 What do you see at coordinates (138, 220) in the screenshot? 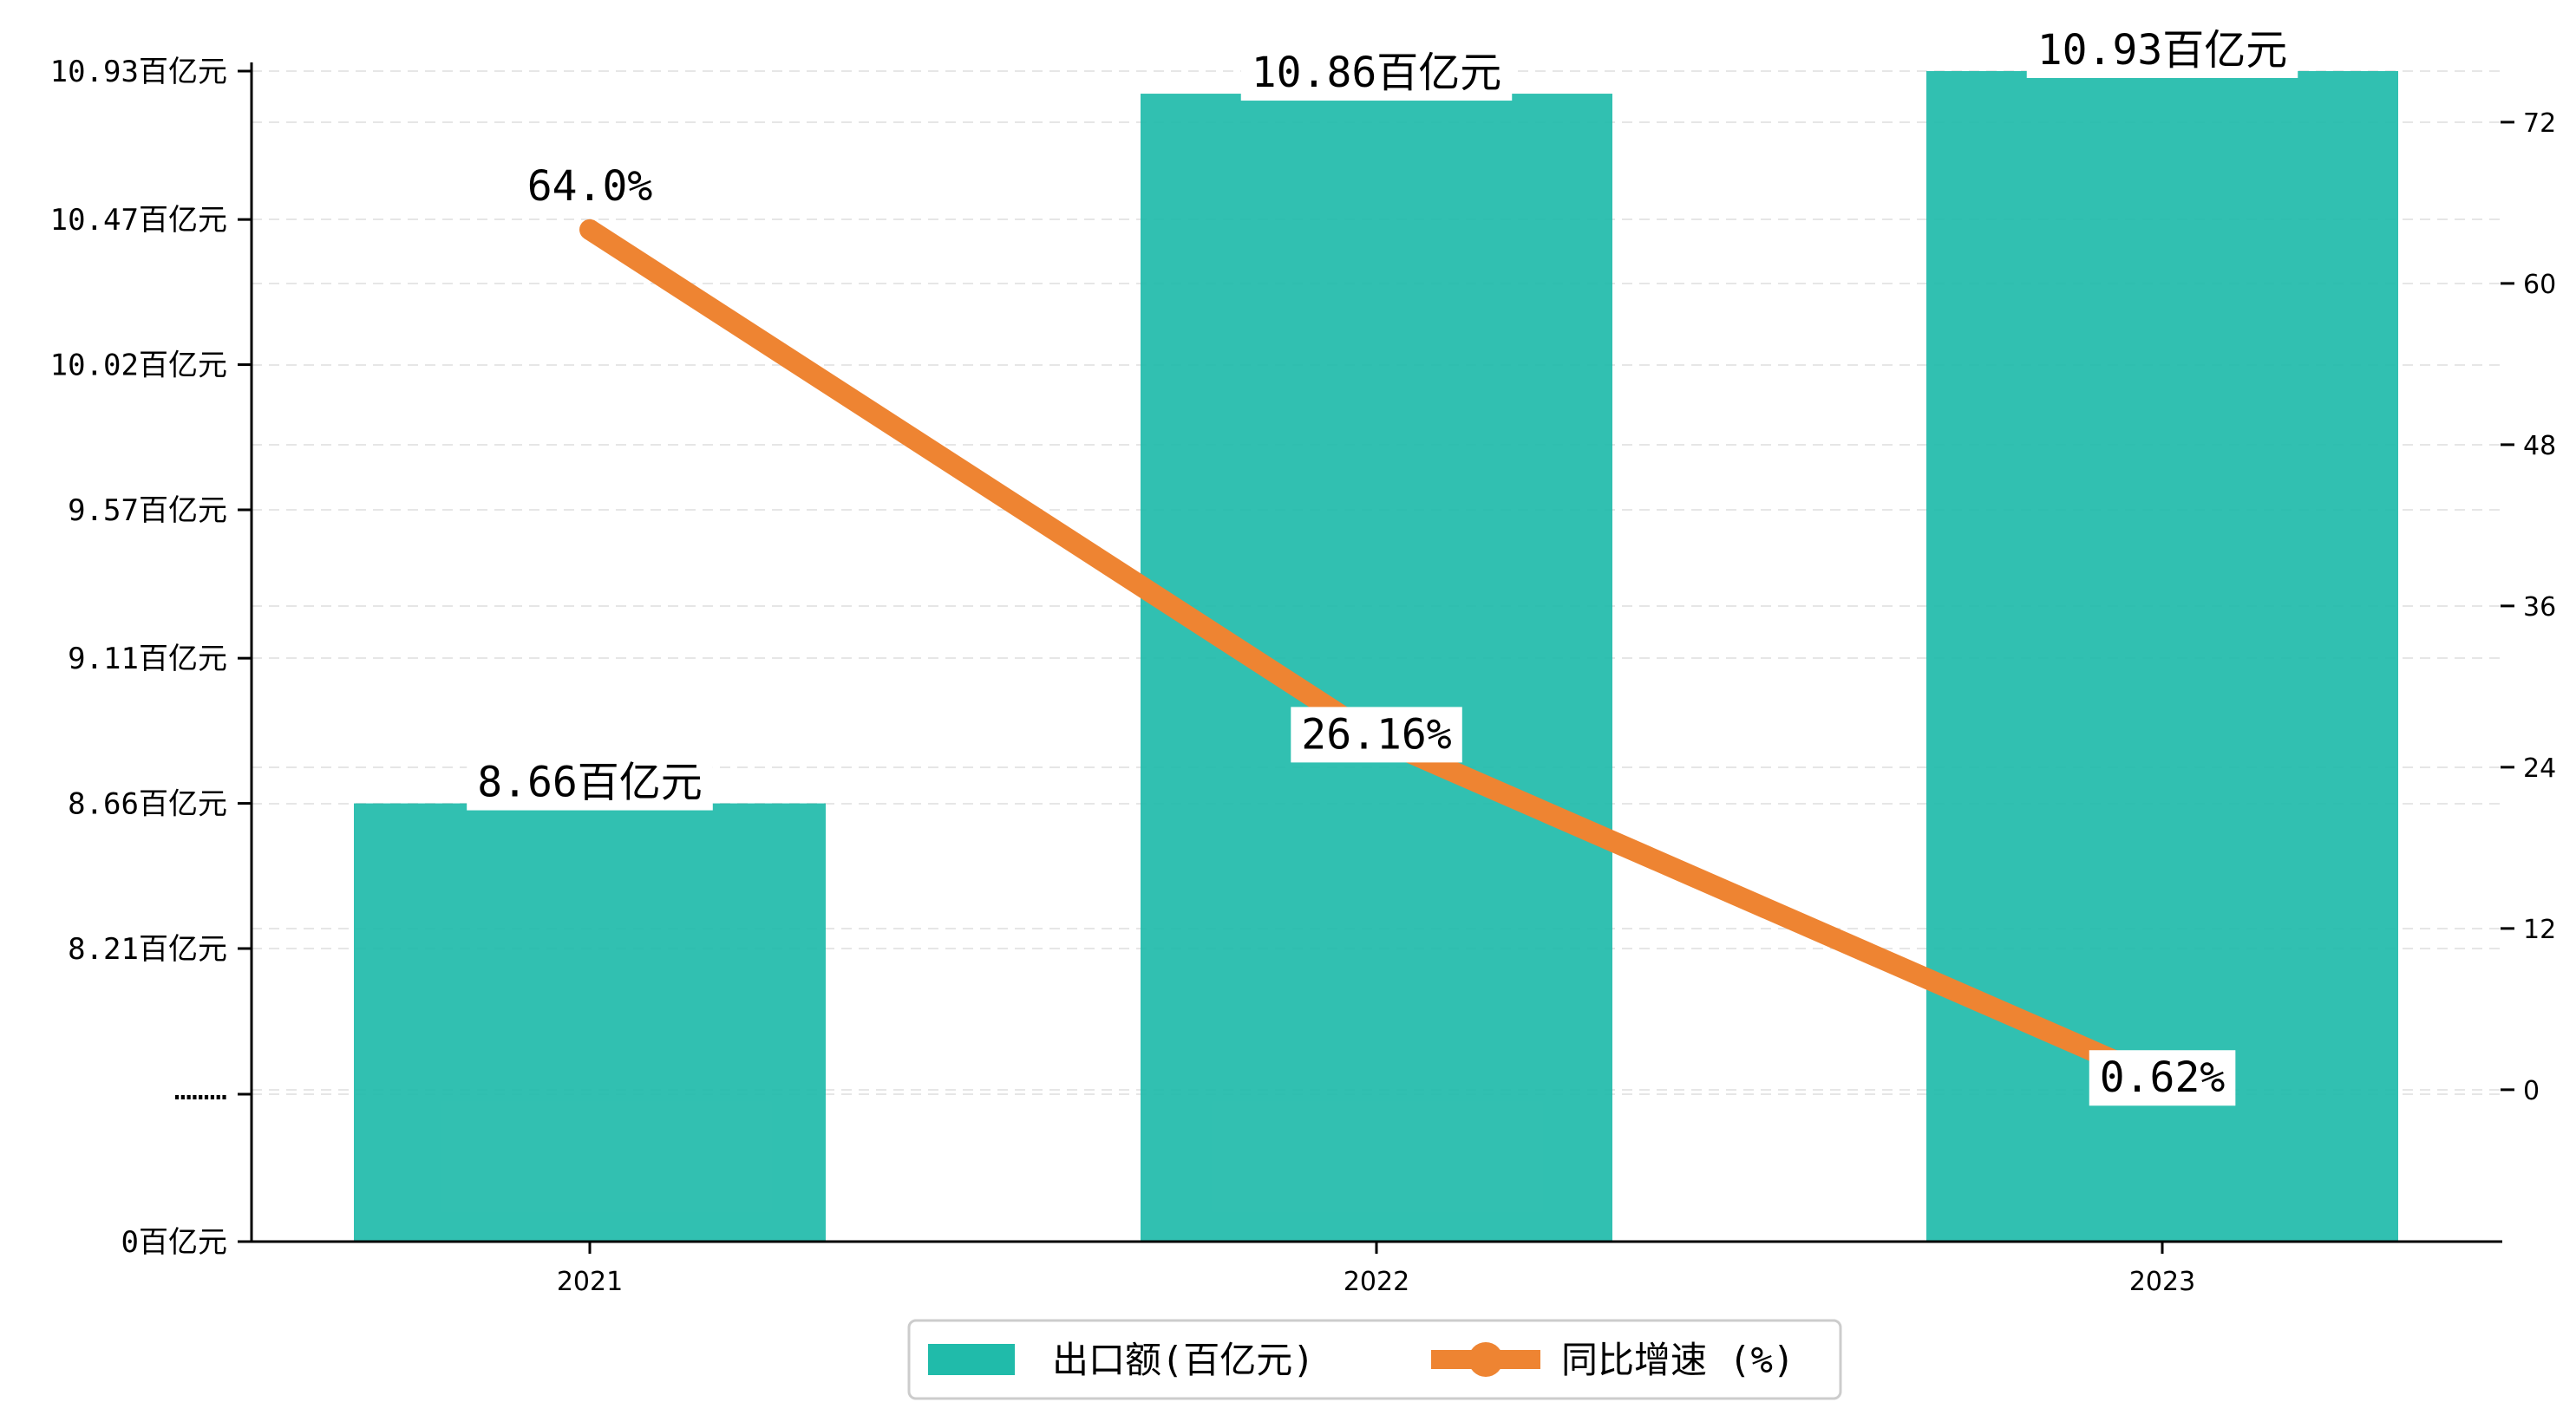
I see `left-tick-label: 10.47百亿元` at bounding box center [138, 220].